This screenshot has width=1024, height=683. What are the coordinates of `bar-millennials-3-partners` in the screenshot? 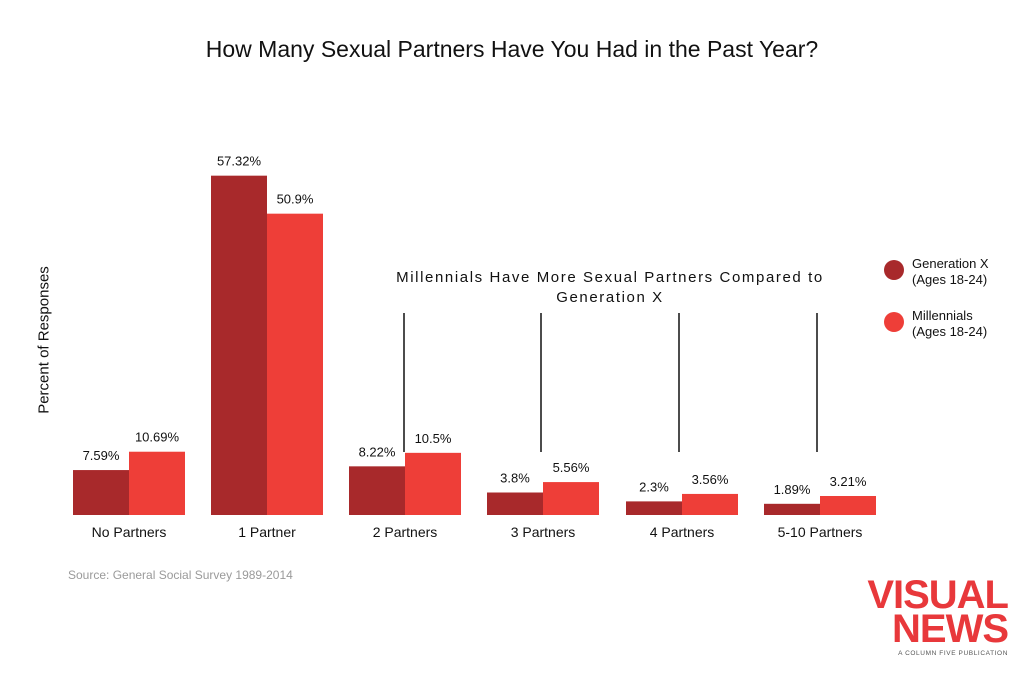 It's located at (571, 498).